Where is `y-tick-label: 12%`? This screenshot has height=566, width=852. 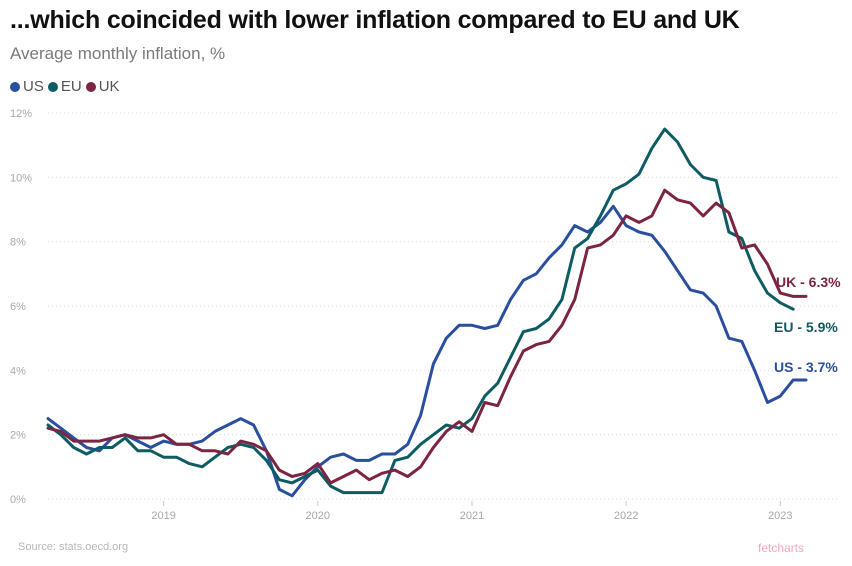 y-tick-label: 12% is located at coordinates (21, 114).